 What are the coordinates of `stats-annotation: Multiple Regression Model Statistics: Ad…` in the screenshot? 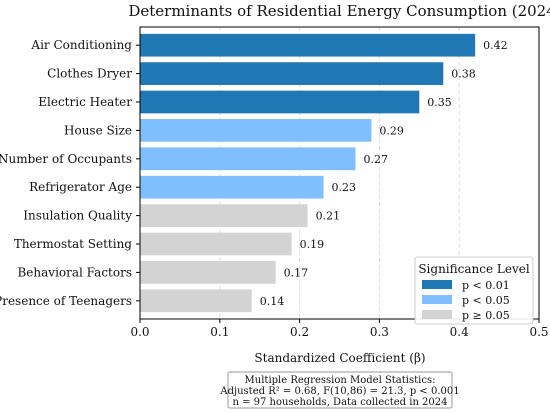 It's located at (339, 390).